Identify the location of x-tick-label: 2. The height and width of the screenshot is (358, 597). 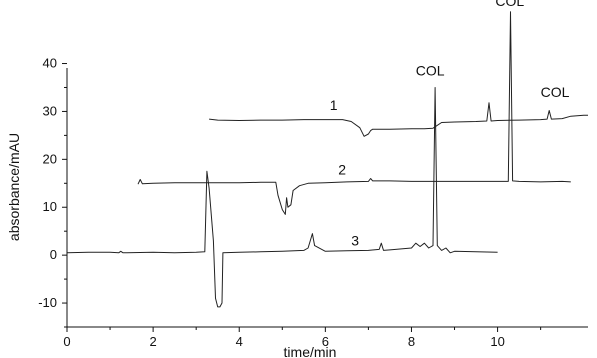
(152, 341).